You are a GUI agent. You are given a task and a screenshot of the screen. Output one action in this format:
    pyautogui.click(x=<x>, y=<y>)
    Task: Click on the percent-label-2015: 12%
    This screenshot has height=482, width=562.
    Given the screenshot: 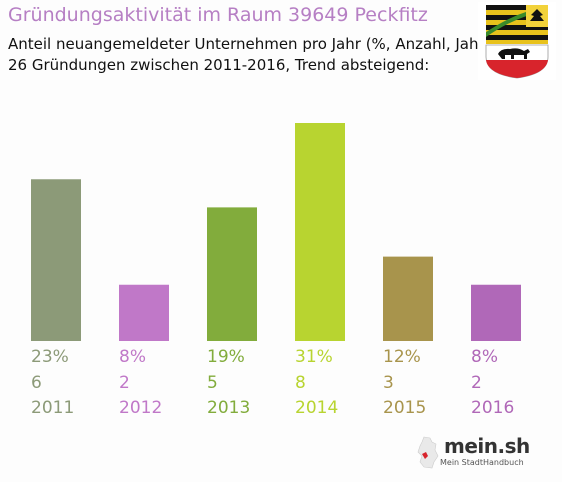 What is the action you would take?
    pyautogui.click(x=402, y=357)
    